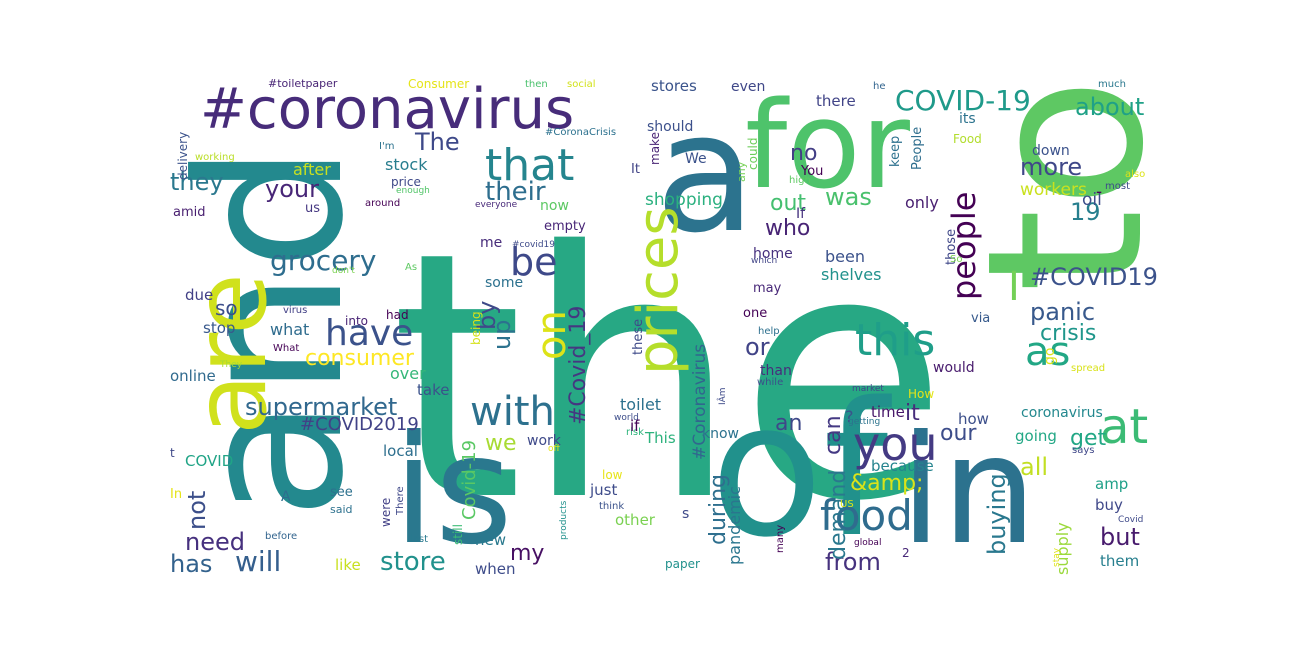 The width and height of the screenshot is (1300, 650). What do you see at coordinates (912, 413) in the screenshot?
I see `word-it: it` at bounding box center [912, 413].